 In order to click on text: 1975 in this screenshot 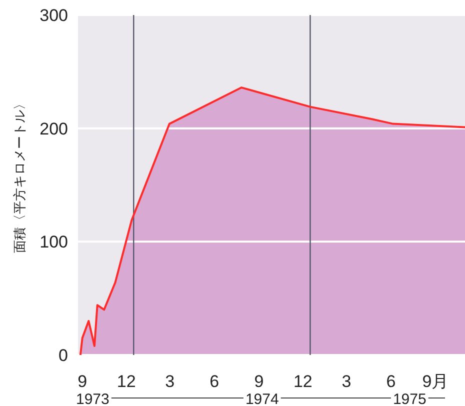, I will do `click(409, 398)`.